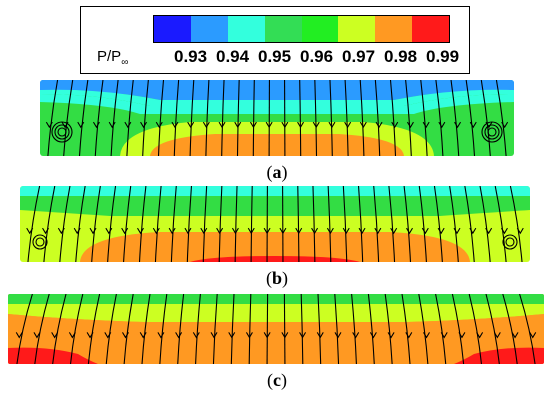 This screenshot has width=550, height=400. I want to click on panel-a-caption: (a), so click(277, 172).